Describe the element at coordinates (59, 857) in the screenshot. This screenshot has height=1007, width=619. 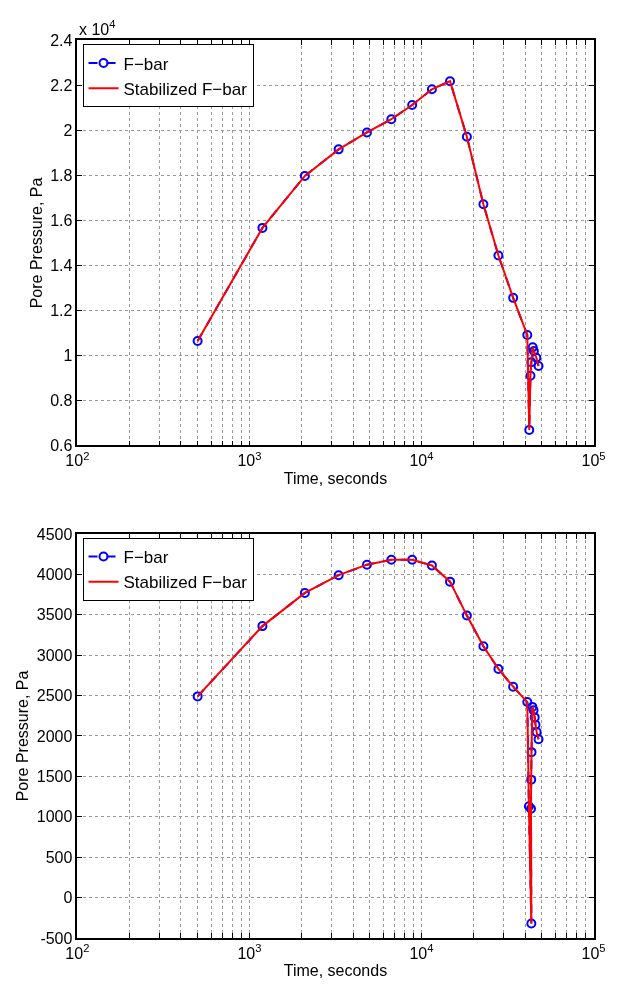
I see `y-tick-label: 500` at that location.